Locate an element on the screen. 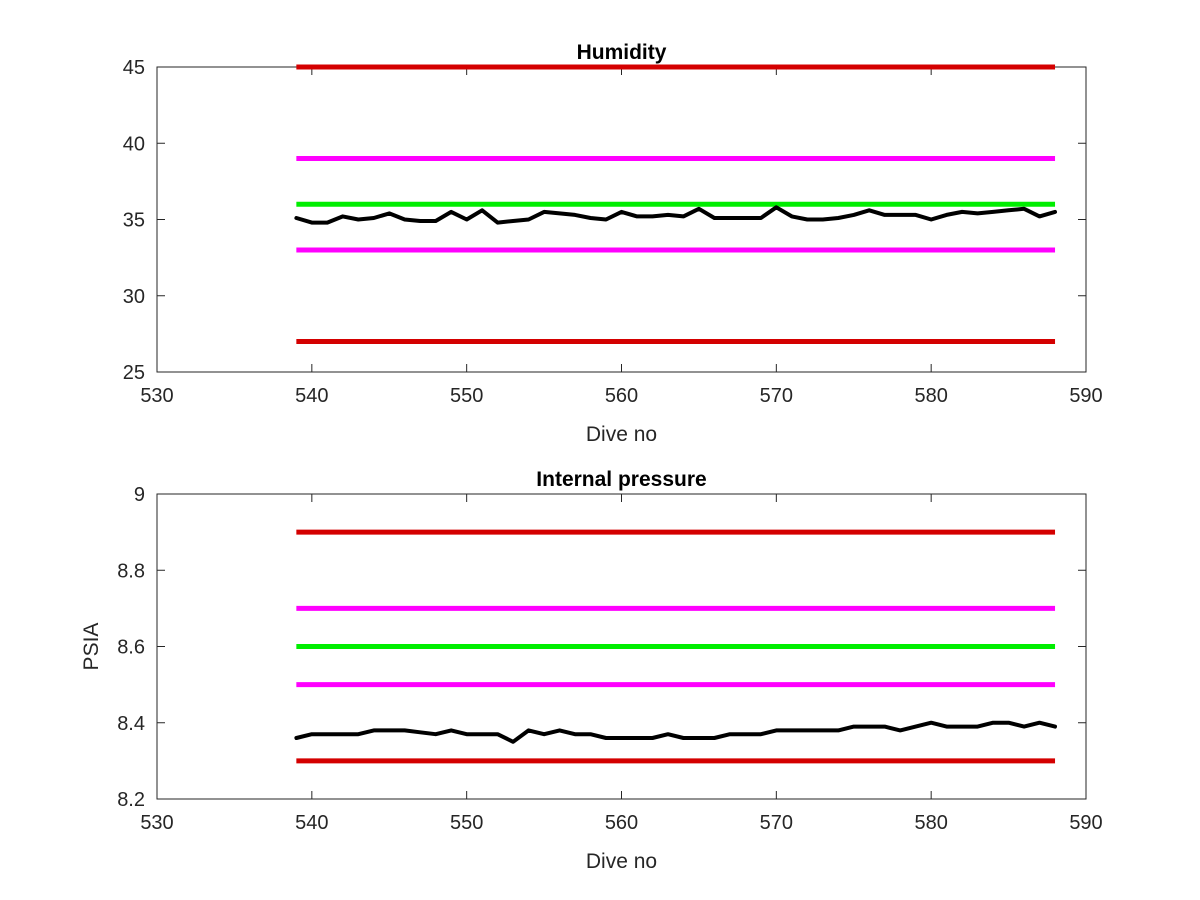 This screenshot has width=1200, height=900. y-axis-label: PSIA is located at coordinates (91, 647).